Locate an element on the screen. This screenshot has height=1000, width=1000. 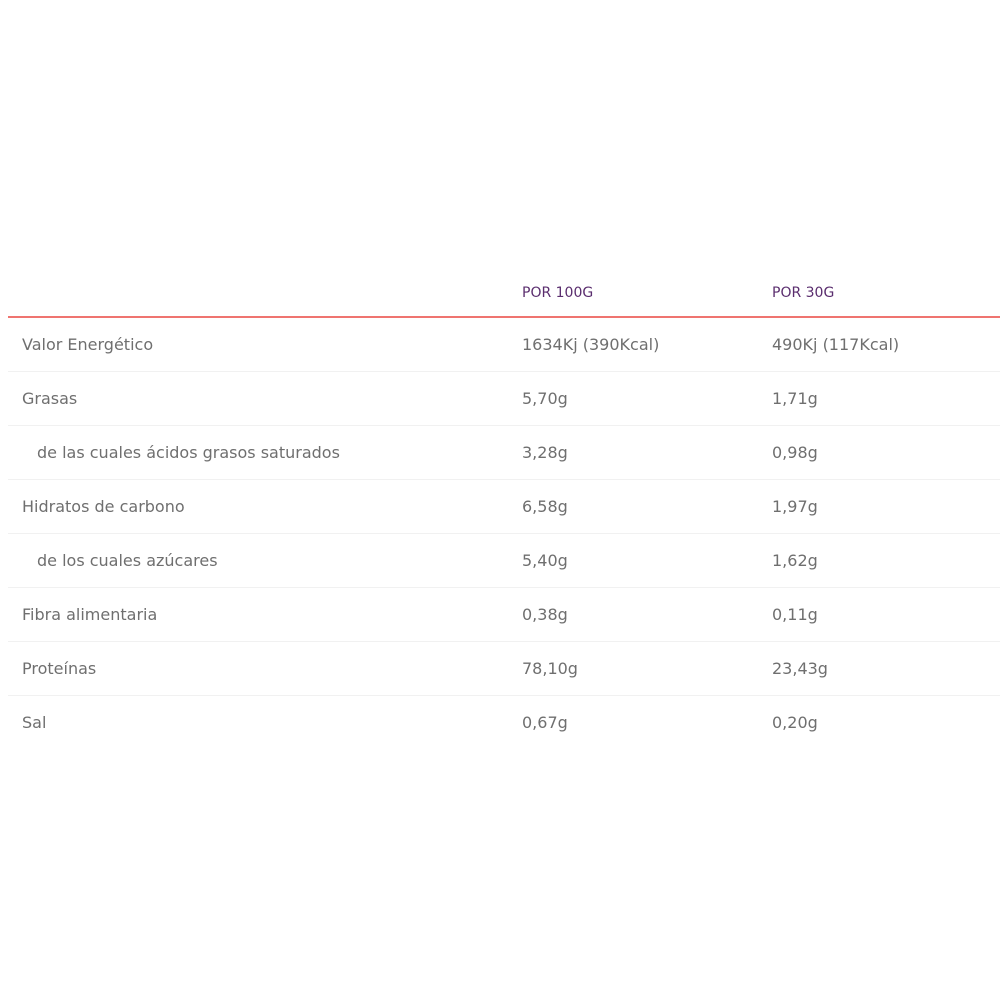
table-row: de los cuales azúcares 5,40g 1,62g is located at coordinates (504, 560).